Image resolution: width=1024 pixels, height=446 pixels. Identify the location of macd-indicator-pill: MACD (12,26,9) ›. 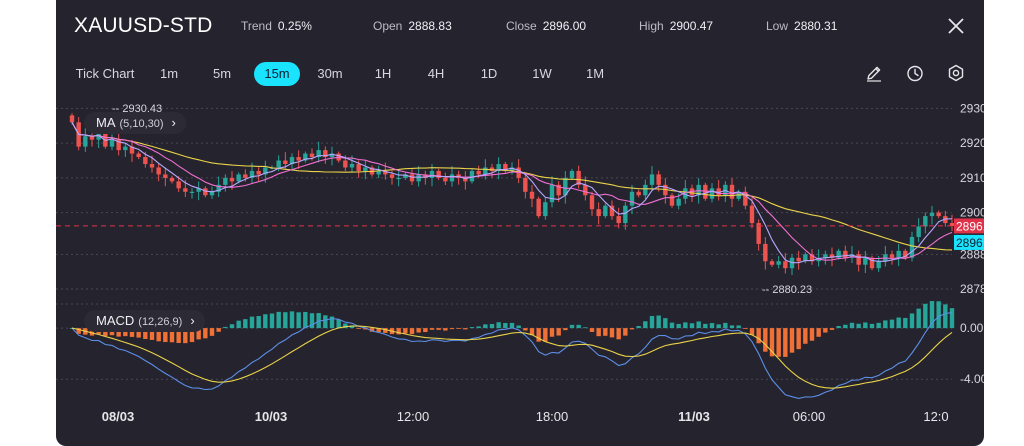
(144, 321).